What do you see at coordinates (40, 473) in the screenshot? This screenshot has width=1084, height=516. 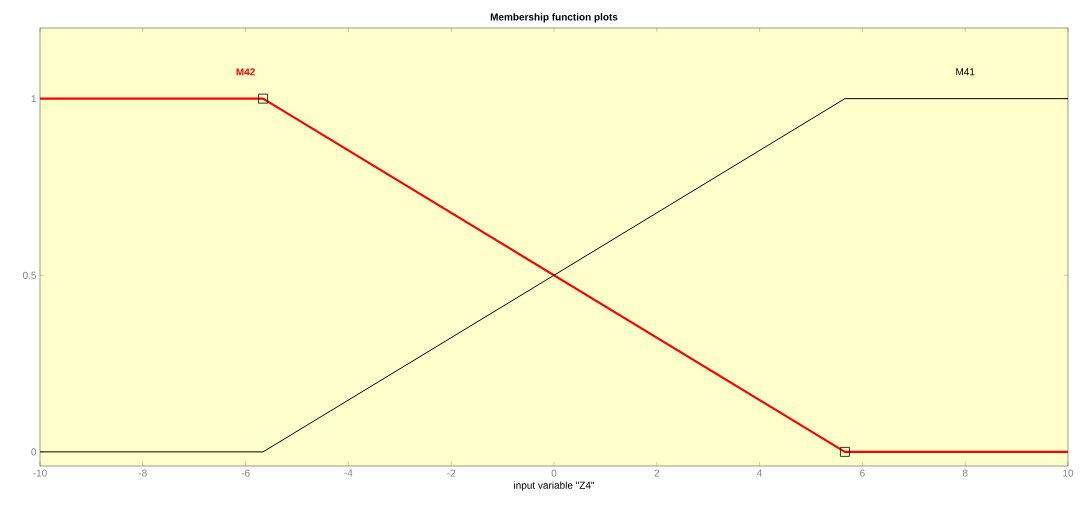 I see `x-tick-label: -10` at bounding box center [40, 473].